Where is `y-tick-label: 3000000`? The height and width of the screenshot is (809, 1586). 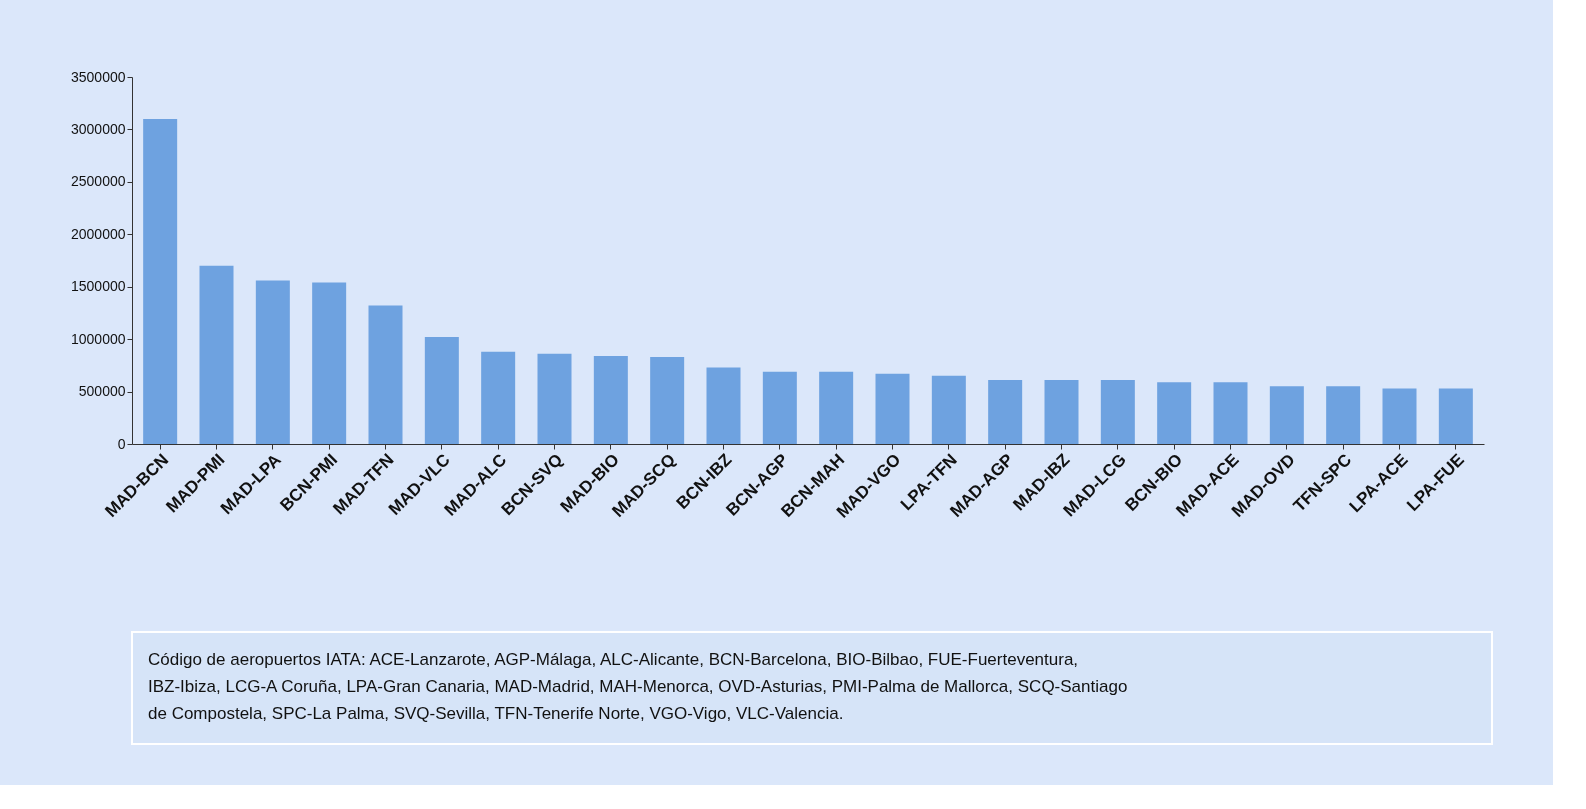 y-tick-label: 3000000 is located at coordinates (98, 128).